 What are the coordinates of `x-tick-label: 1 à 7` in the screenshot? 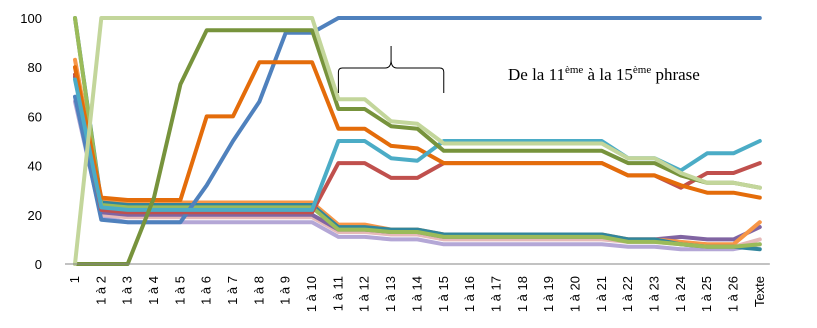 It's located at (232, 290).